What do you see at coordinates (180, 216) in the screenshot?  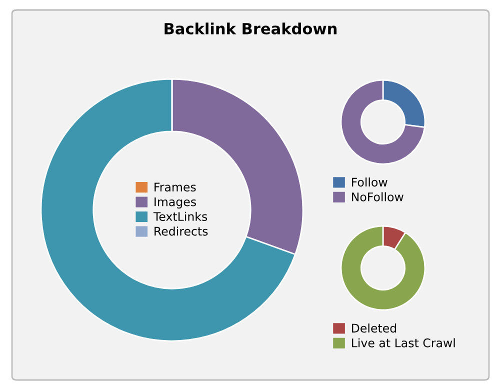 I see `legend-label: TextLinks` at bounding box center [180, 216].